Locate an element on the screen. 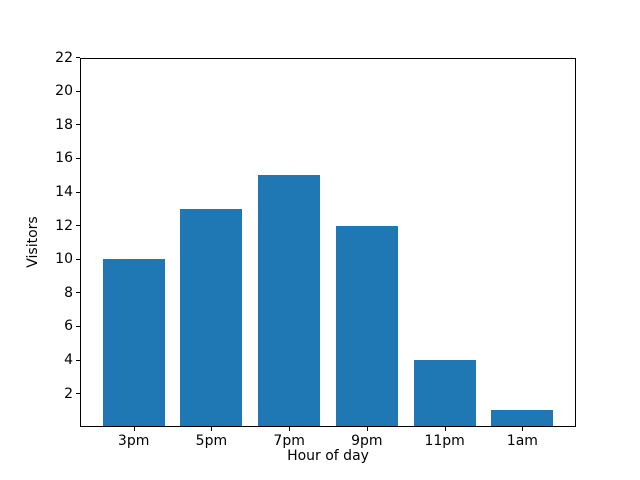  bar-1am is located at coordinates (522, 418).